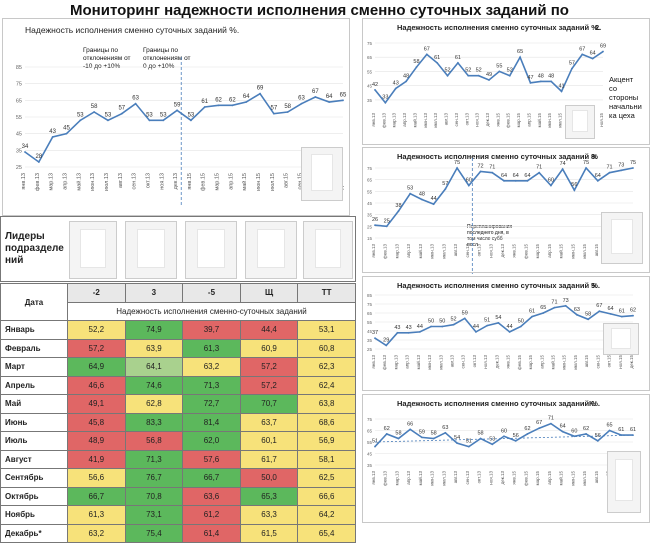 This screenshot has height=543, width=652. I want to click on x-tick-label: сен.13, so click(456, 120).